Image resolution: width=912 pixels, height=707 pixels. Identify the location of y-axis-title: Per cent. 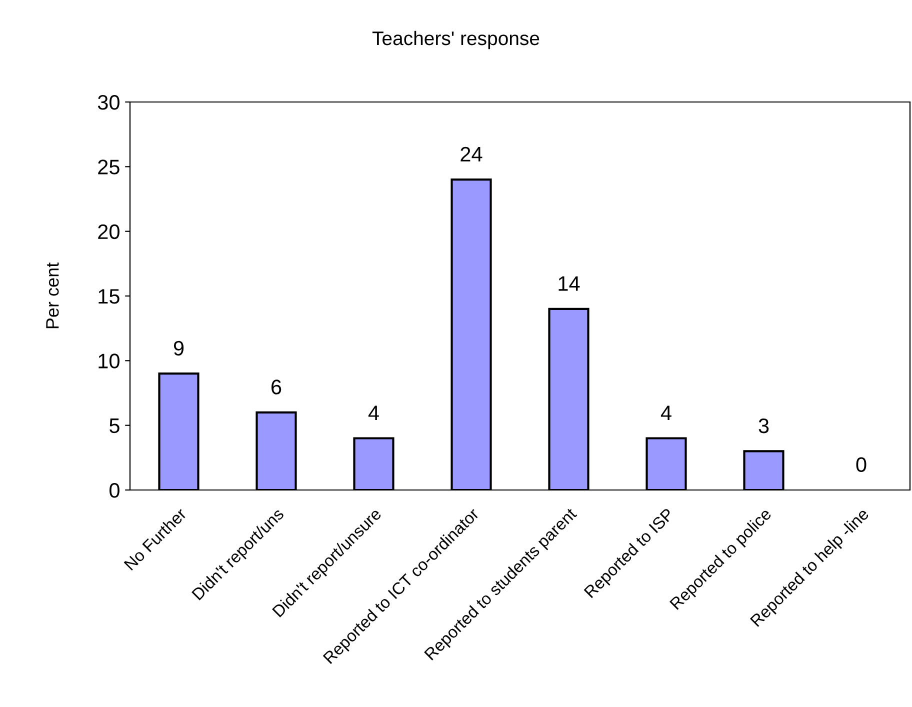
(52, 295).